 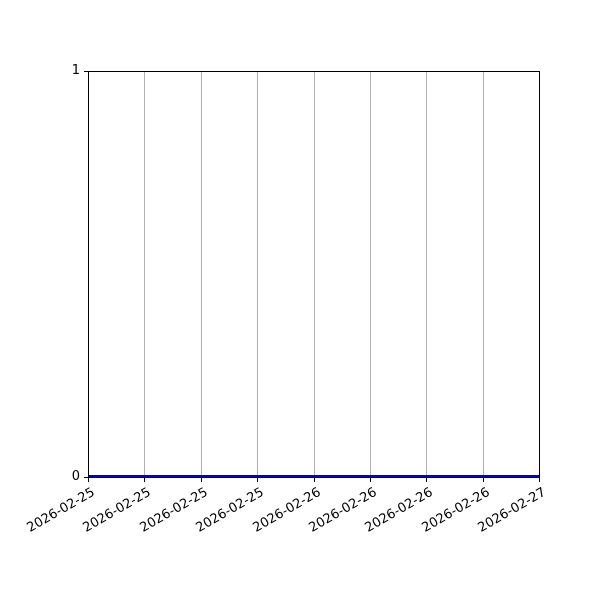 What do you see at coordinates (75, 70) in the screenshot?
I see `y-tick-label: 1` at bounding box center [75, 70].